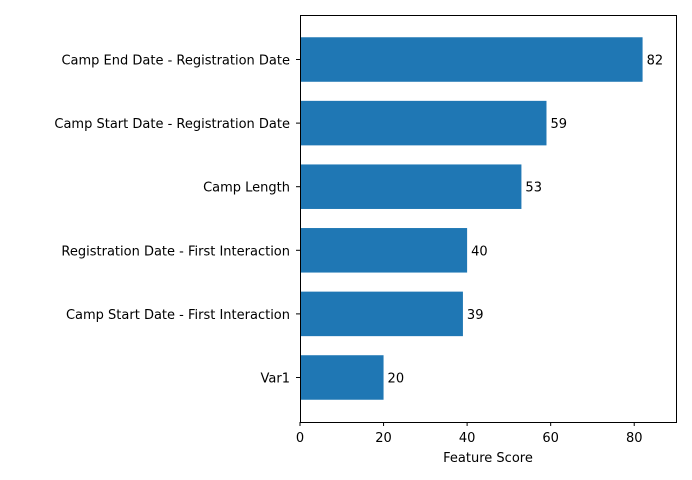  What do you see at coordinates (178, 315) in the screenshot?
I see `category-label: Camp Start Date - First Interaction` at bounding box center [178, 315].